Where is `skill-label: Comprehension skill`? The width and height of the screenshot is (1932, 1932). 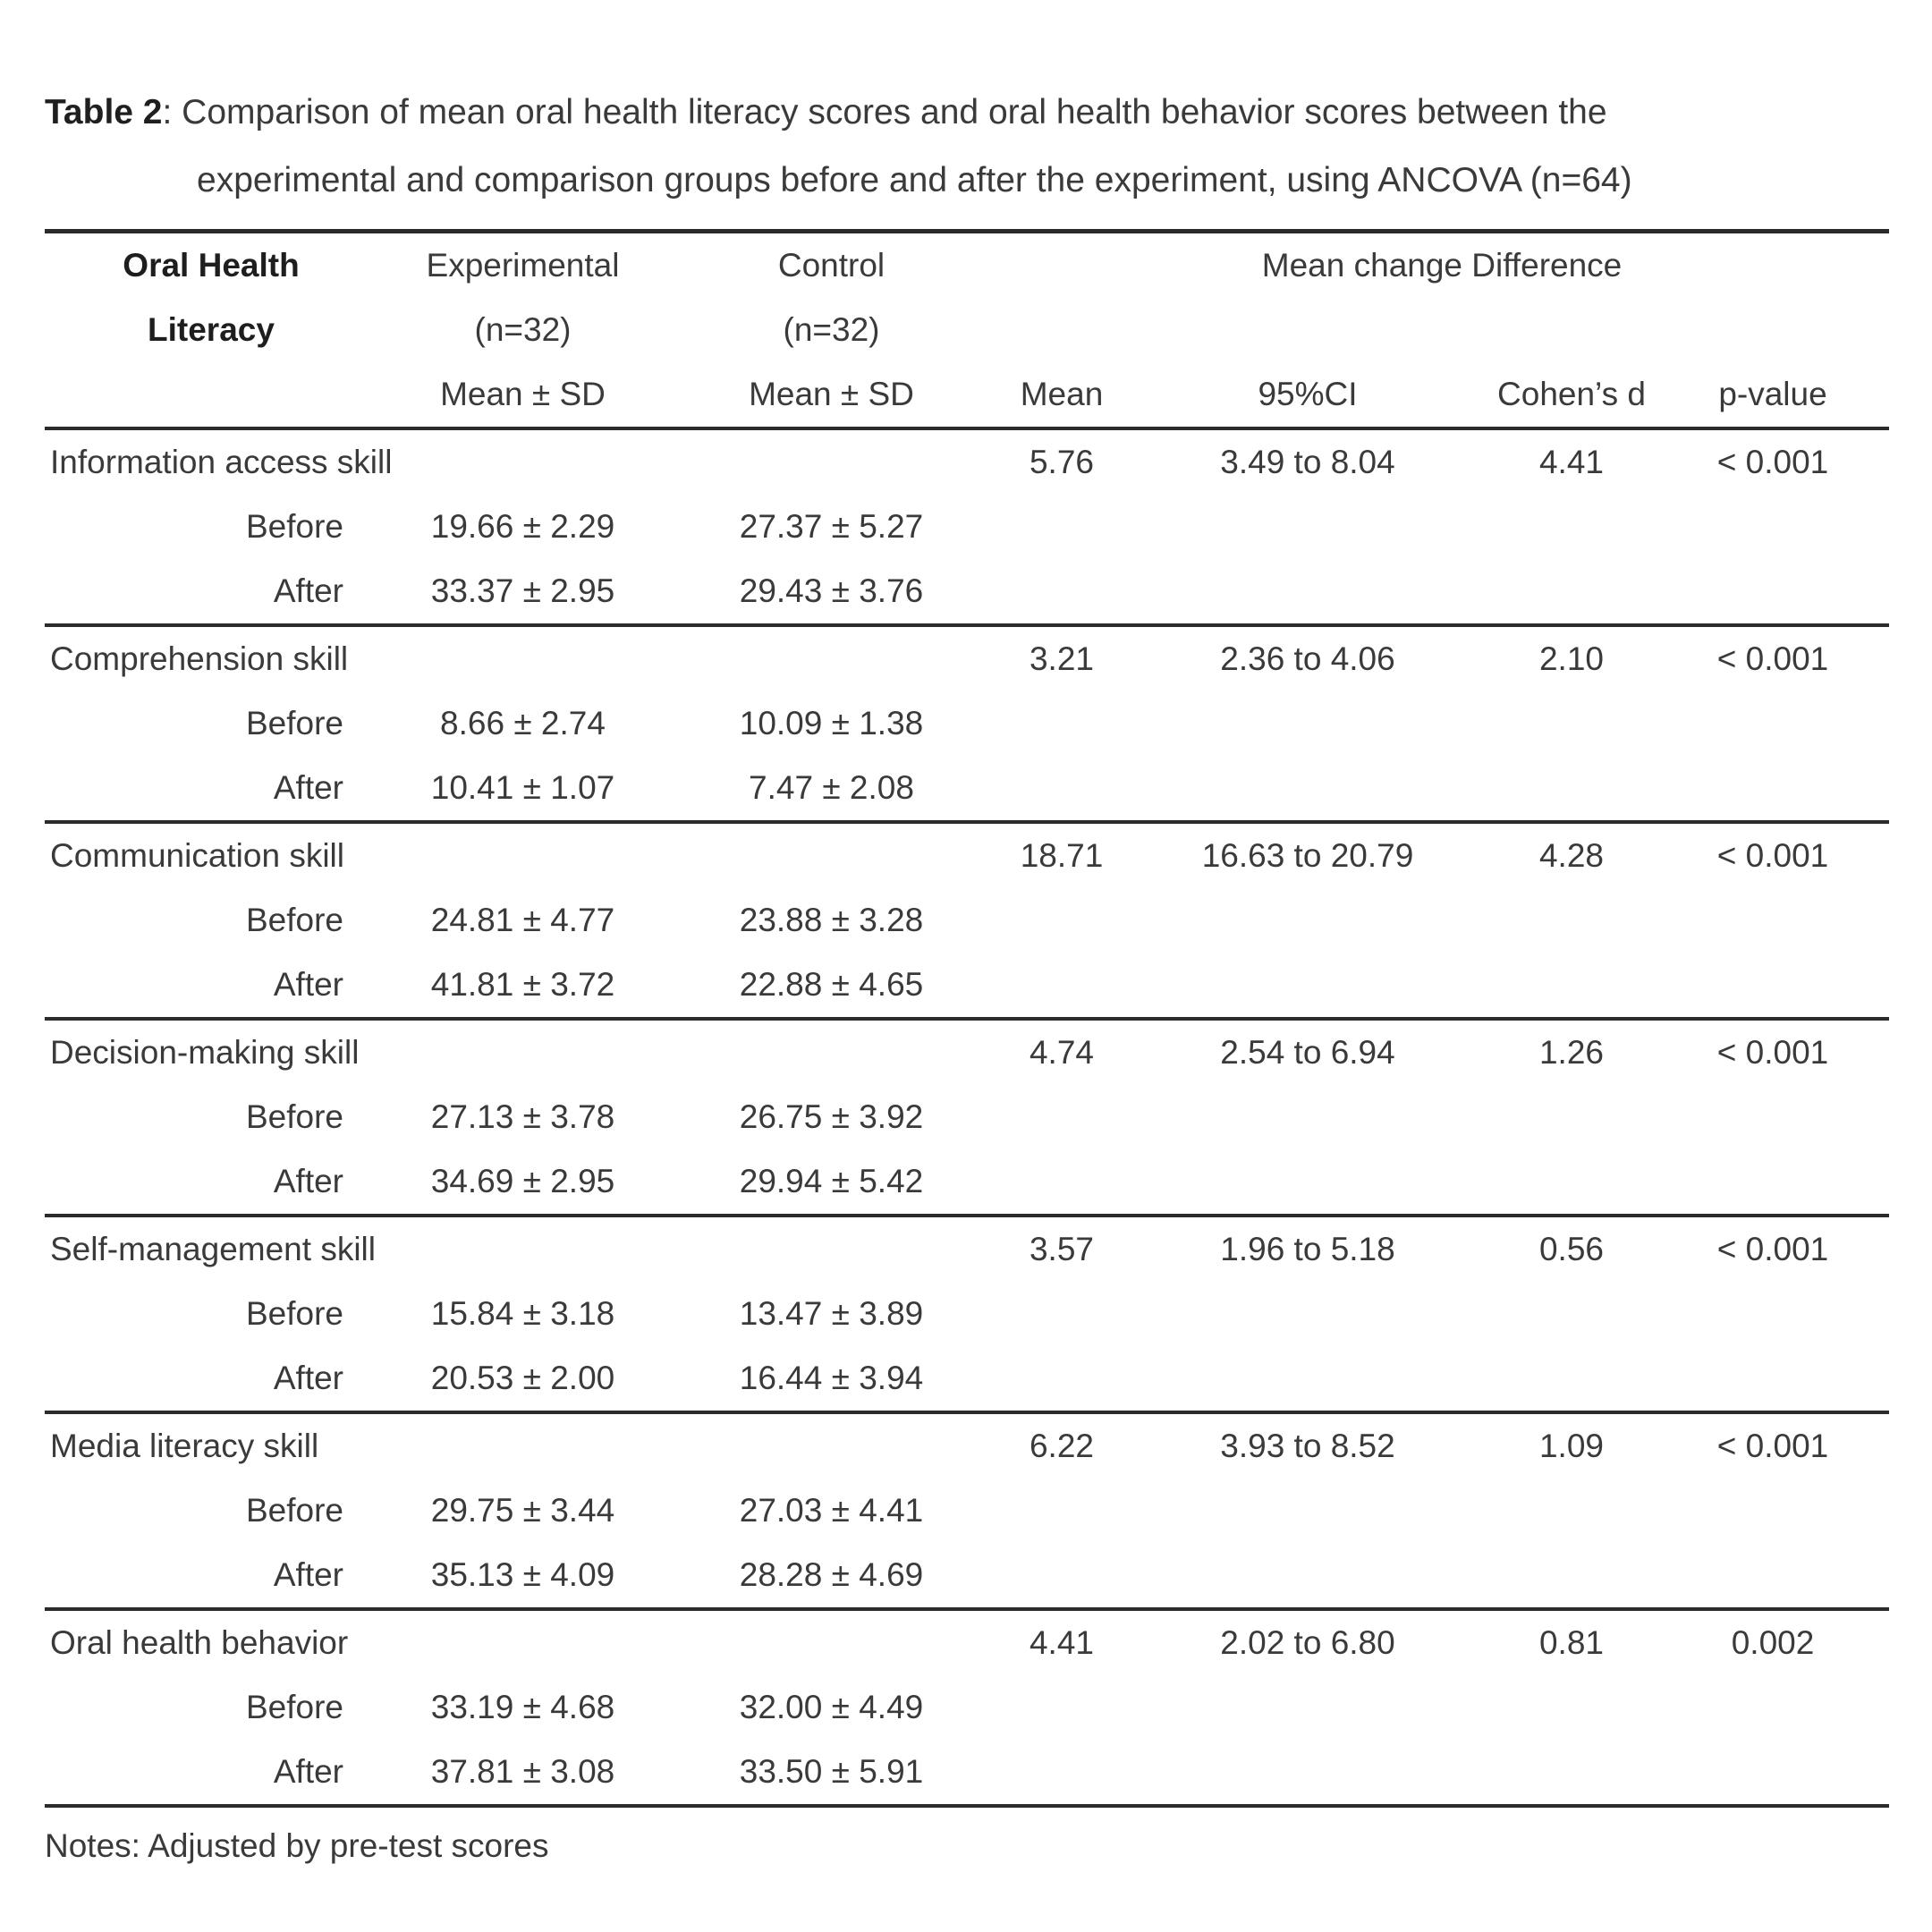 skill-label: Comprehension skill is located at coordinates (199, 658).